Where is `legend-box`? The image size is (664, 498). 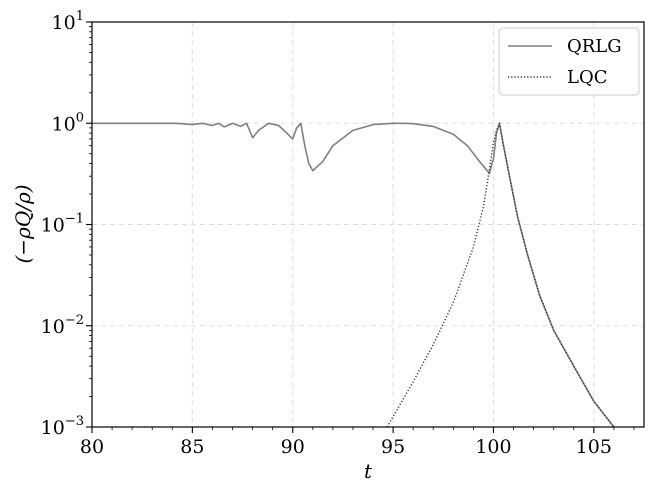
legend-box is located at coordinates (569, 61).